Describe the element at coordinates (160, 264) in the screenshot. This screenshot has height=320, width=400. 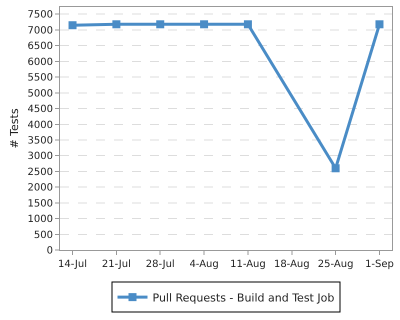
I see `x-tick-label: 28-Jul` at that location.